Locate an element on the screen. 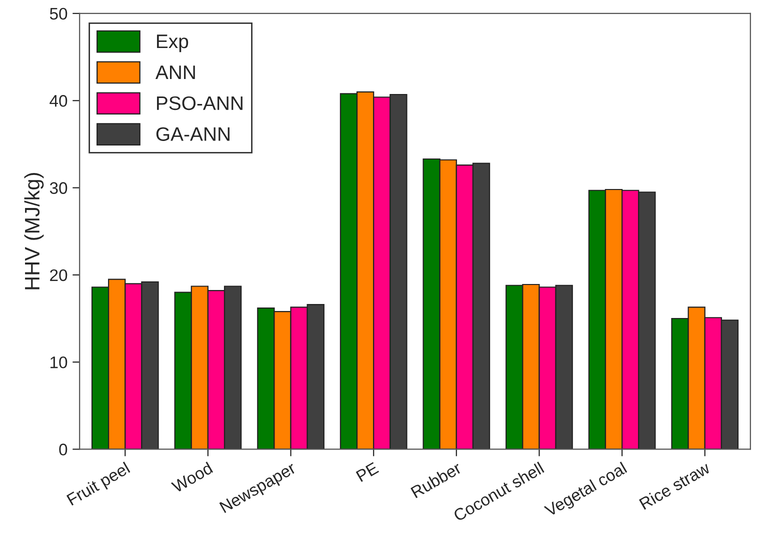 This screenshot has width=758, height=538. x-tick-label: Rice straw is located at coordinates (675, 485).